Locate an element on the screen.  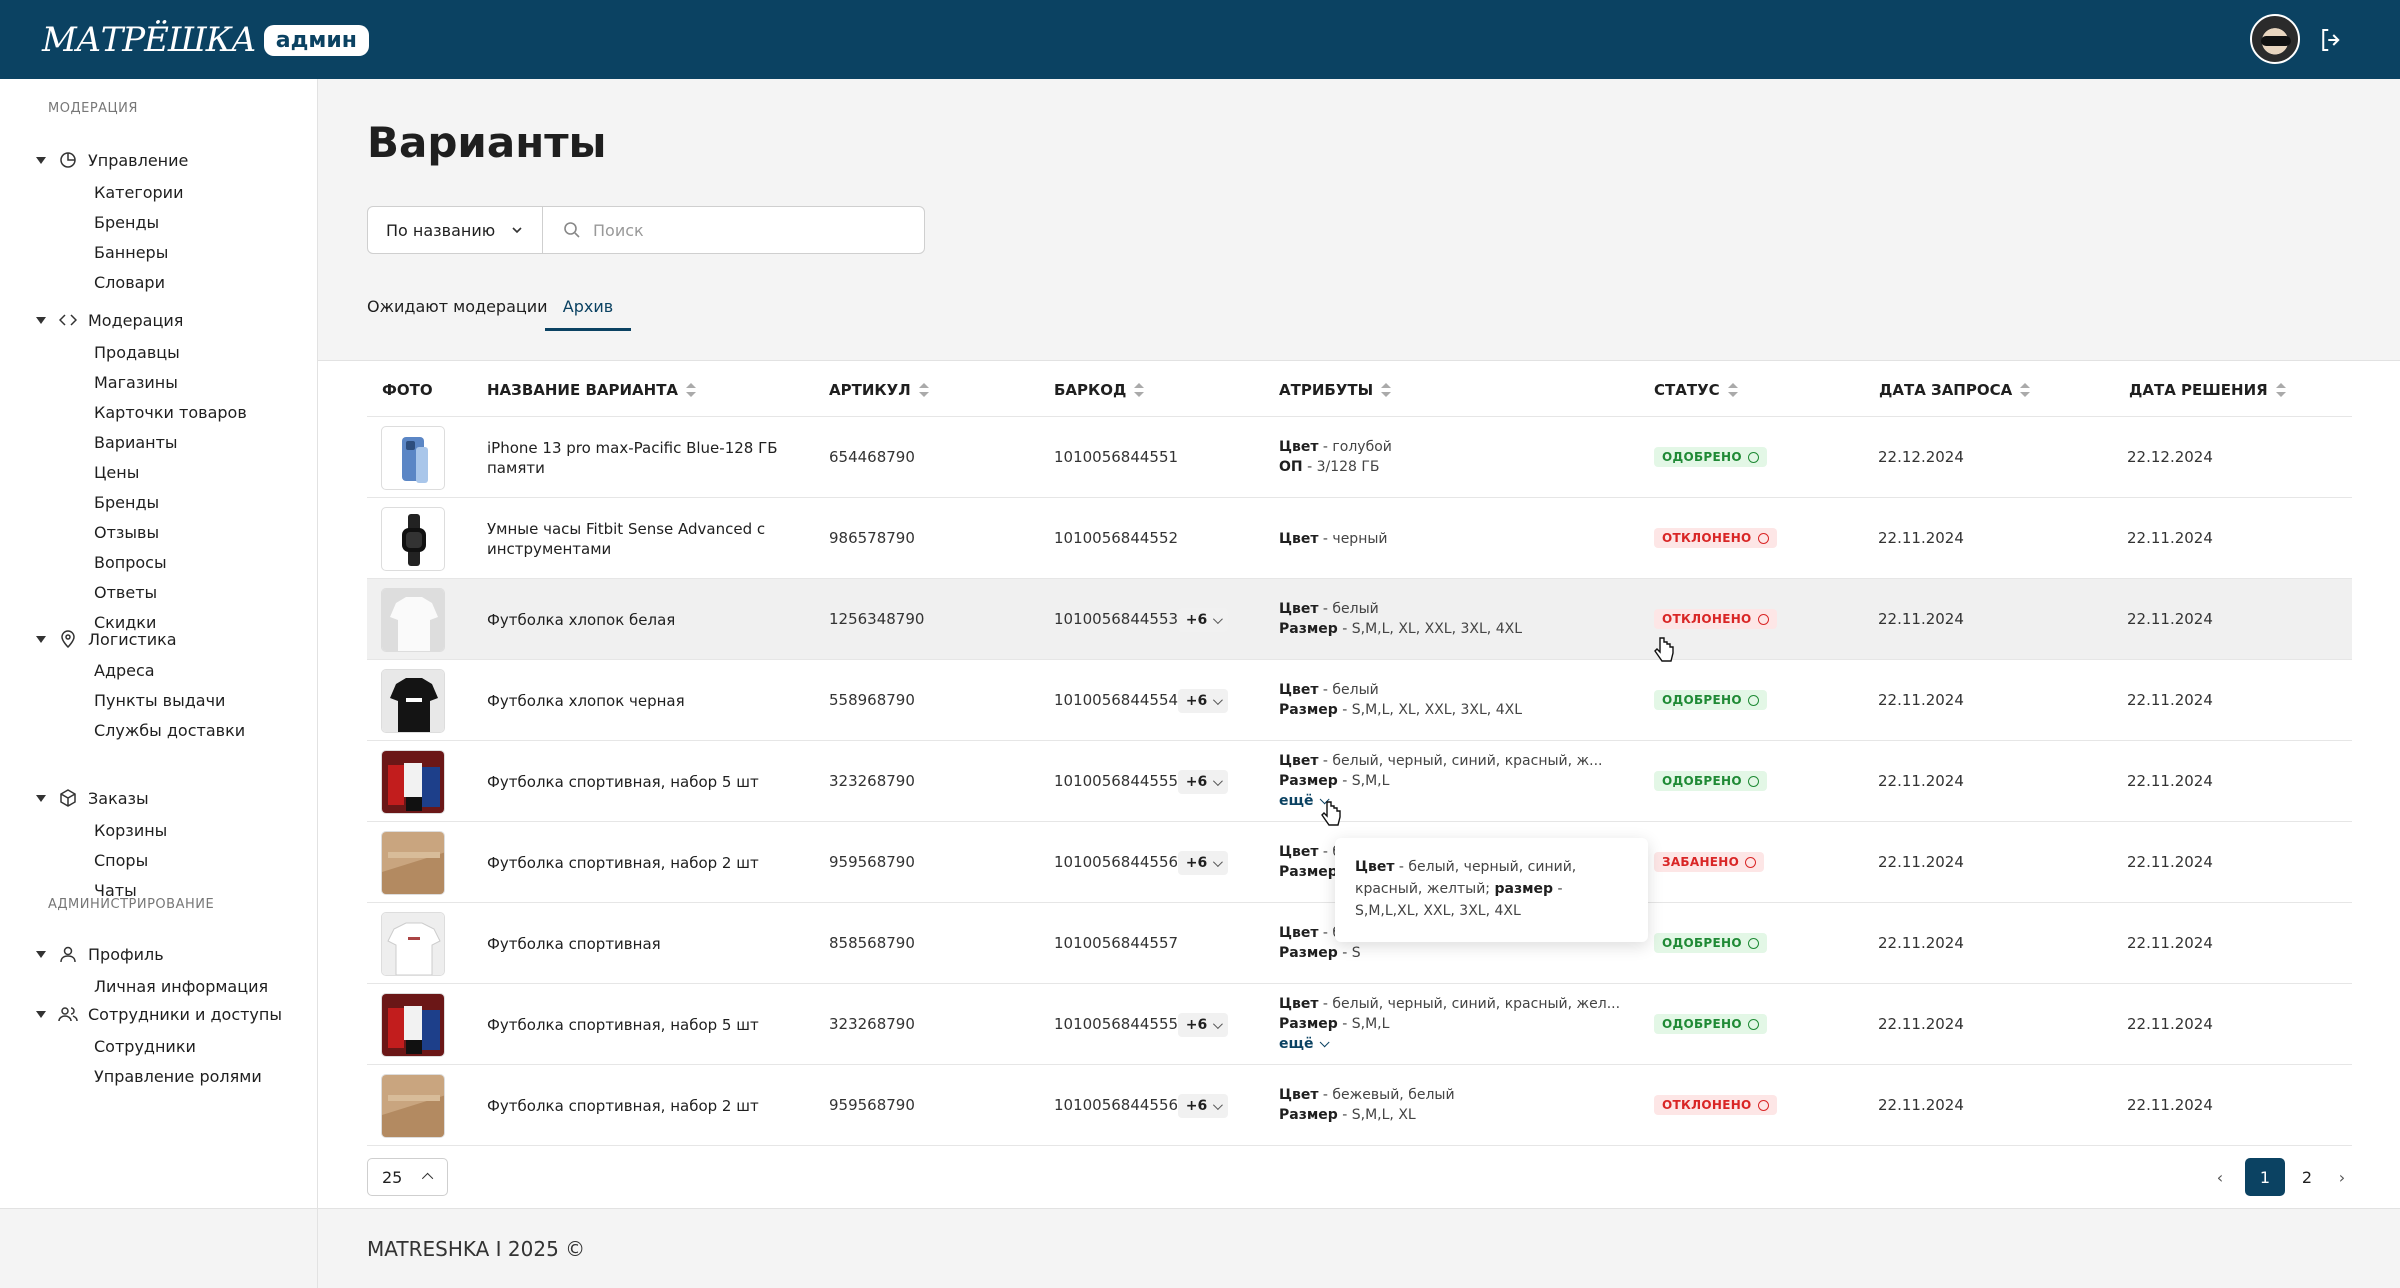
minus-circle-icon is located at coordinates (1763, 619).